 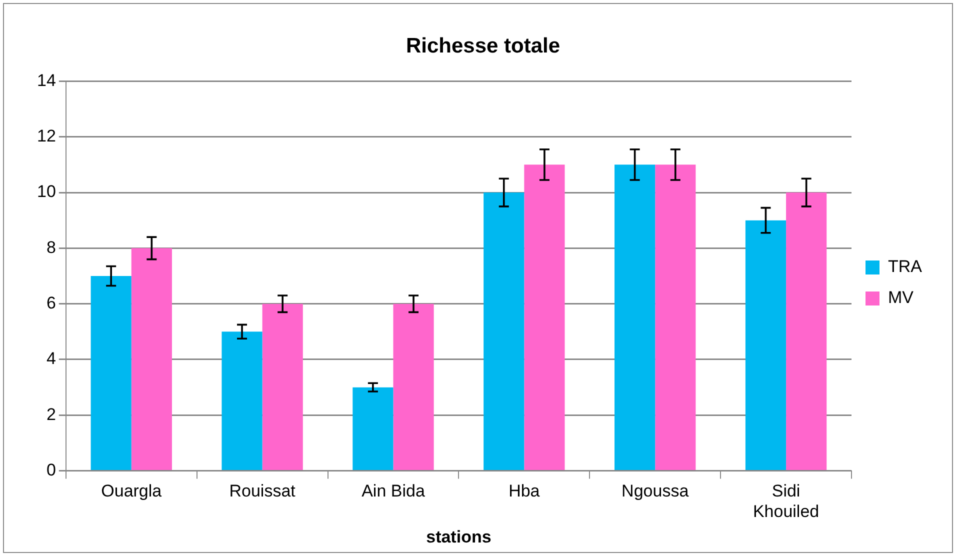 What do you see at coordinates (51, 247) in the screenshot?
I see `y-tick-label: 8` at bounding box center [51, 247].